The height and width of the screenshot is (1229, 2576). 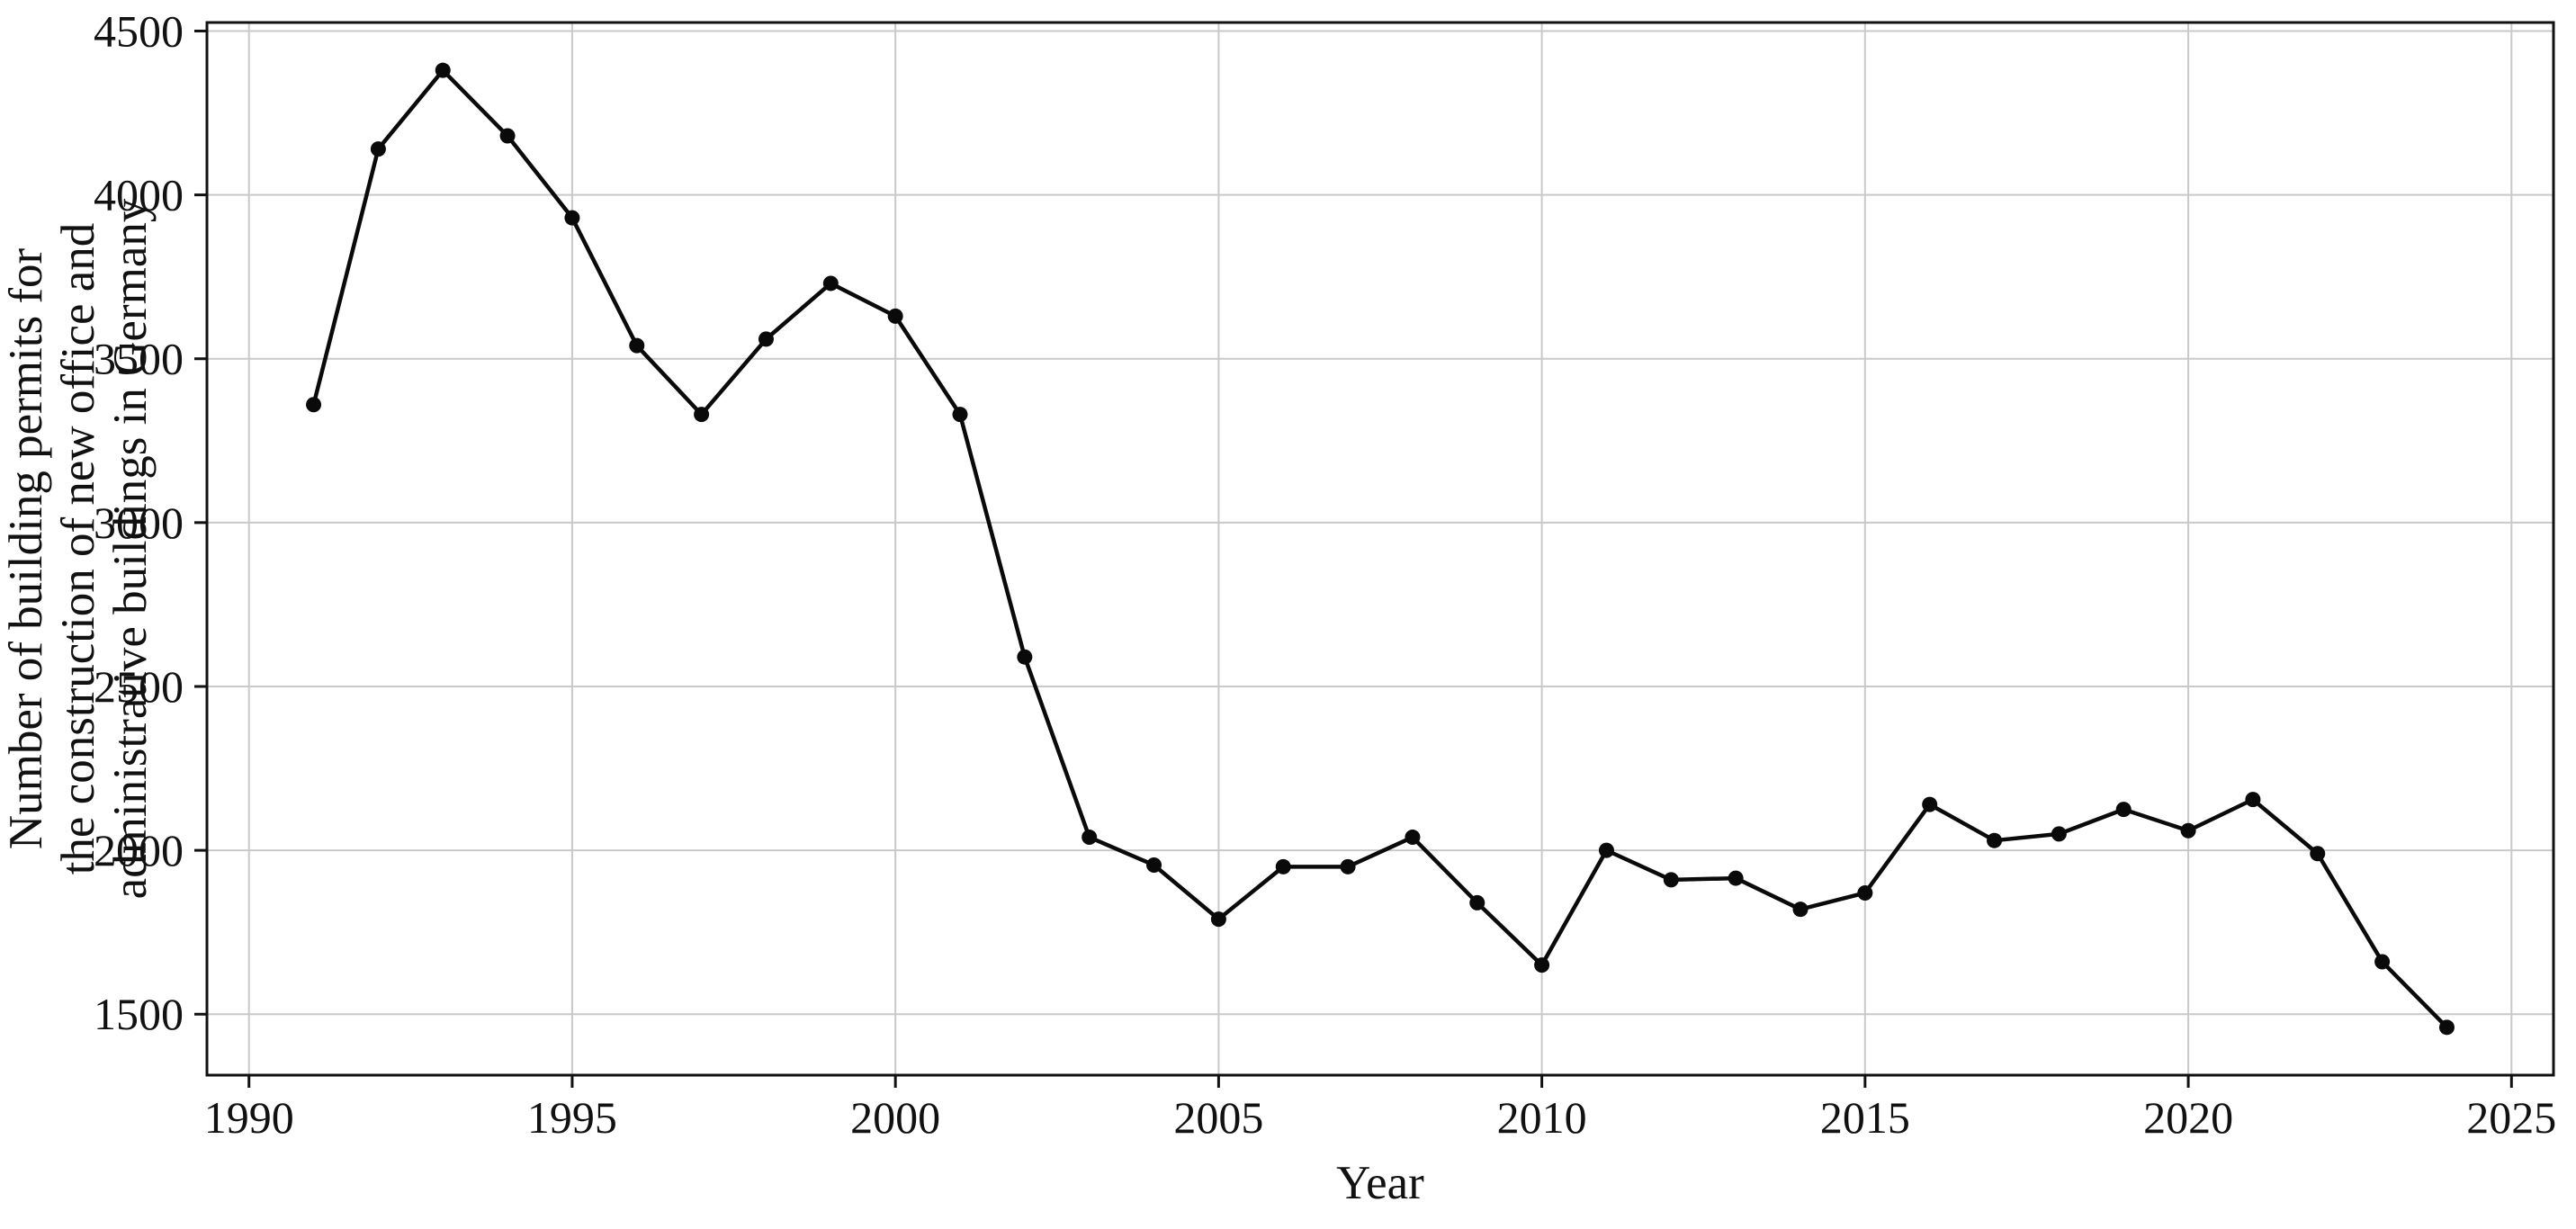 What do you see at coordinates (572, 1118) in the screenshot?
I see `x-tick-label: 1995` at bounding box center [572, 1118].